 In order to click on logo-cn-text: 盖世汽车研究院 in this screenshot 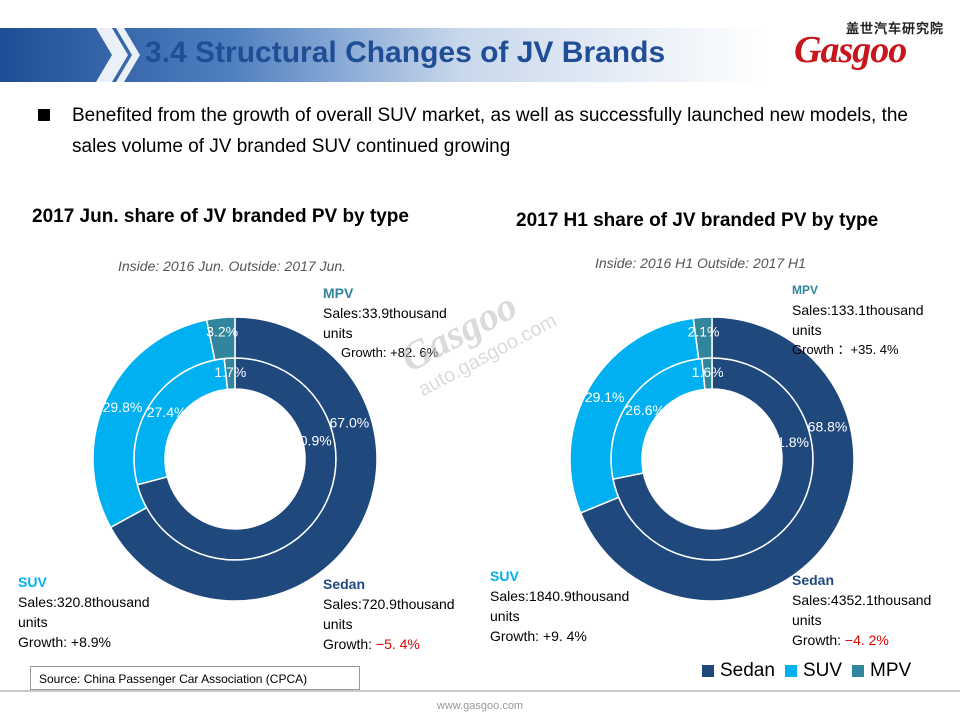, I will do `click(895, 28)`.